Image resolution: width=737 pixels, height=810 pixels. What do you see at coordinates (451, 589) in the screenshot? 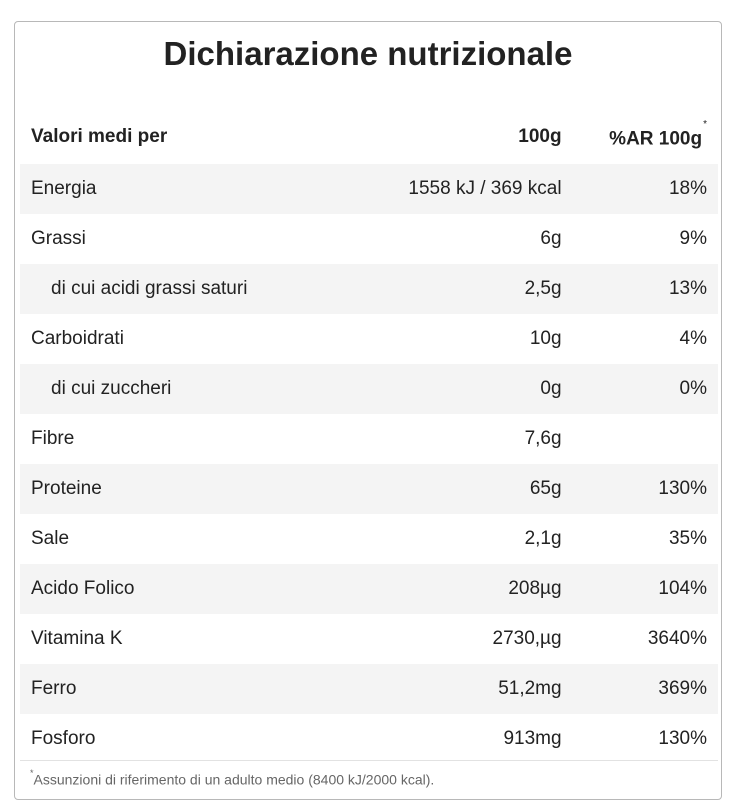
I see `nutrient-value: 208µg` at bounding box center [451, 589].